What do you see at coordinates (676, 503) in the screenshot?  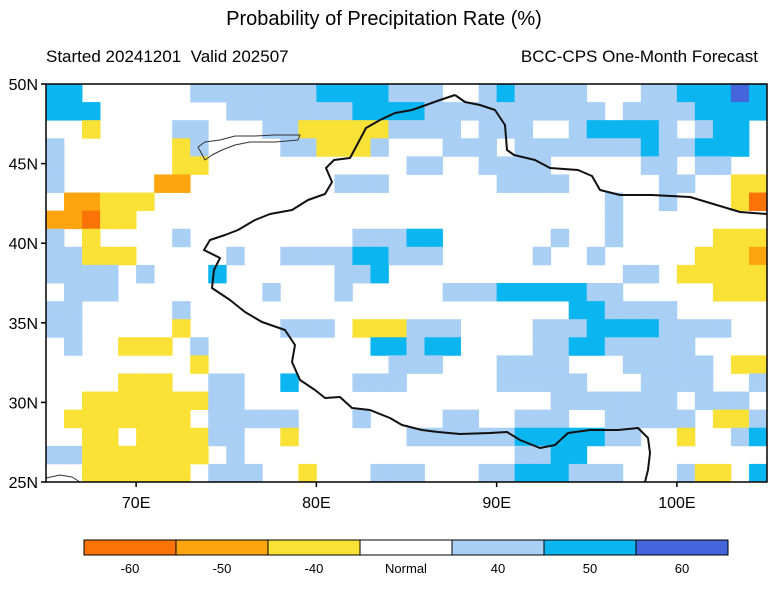 I see `lon-label: 100E` at bounding box center [676, 503].